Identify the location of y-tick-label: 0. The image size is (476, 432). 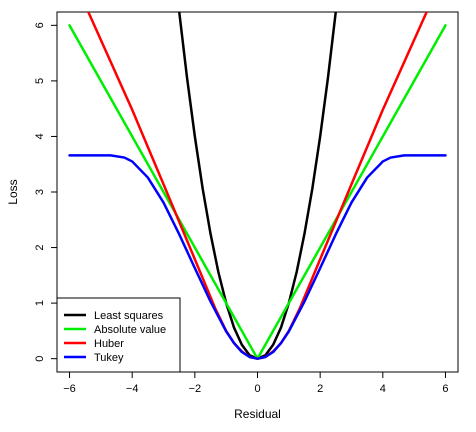
(40, 359).